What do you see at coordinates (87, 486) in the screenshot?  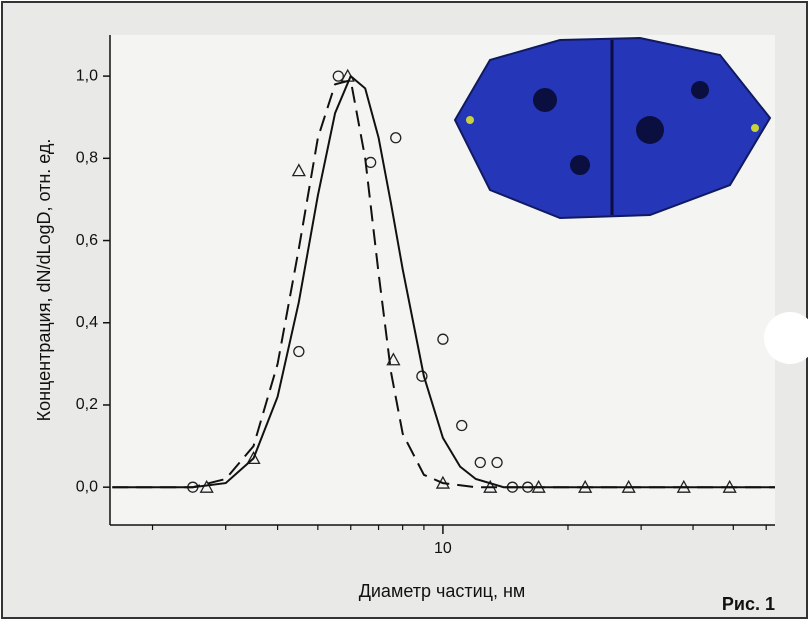 I see `y-tick-label: 0,0` at bounding box center [87, 486].